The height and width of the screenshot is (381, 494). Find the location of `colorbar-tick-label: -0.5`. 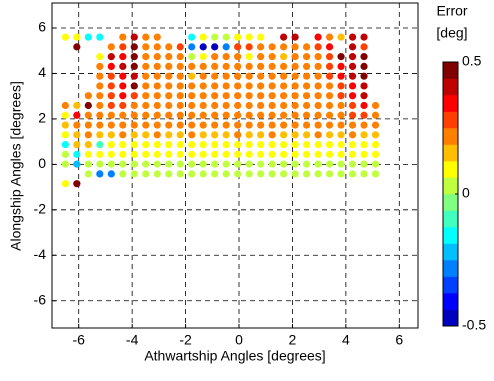

colorbar-tick-label: -0.5 is located at coordinates (474, 325).